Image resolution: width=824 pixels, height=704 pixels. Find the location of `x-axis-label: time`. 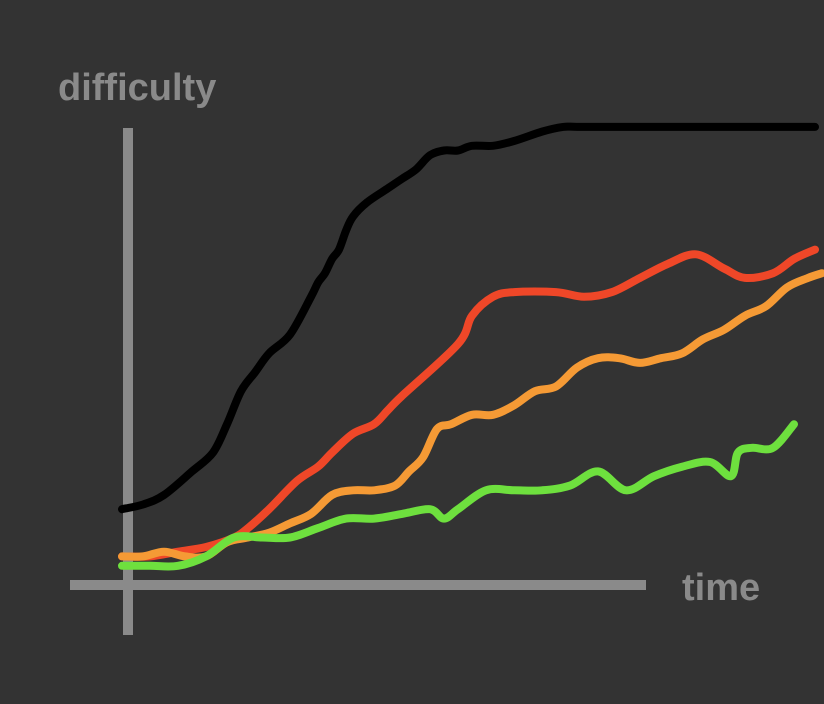

x-axis-label: time is located at coordinates (721, 588).